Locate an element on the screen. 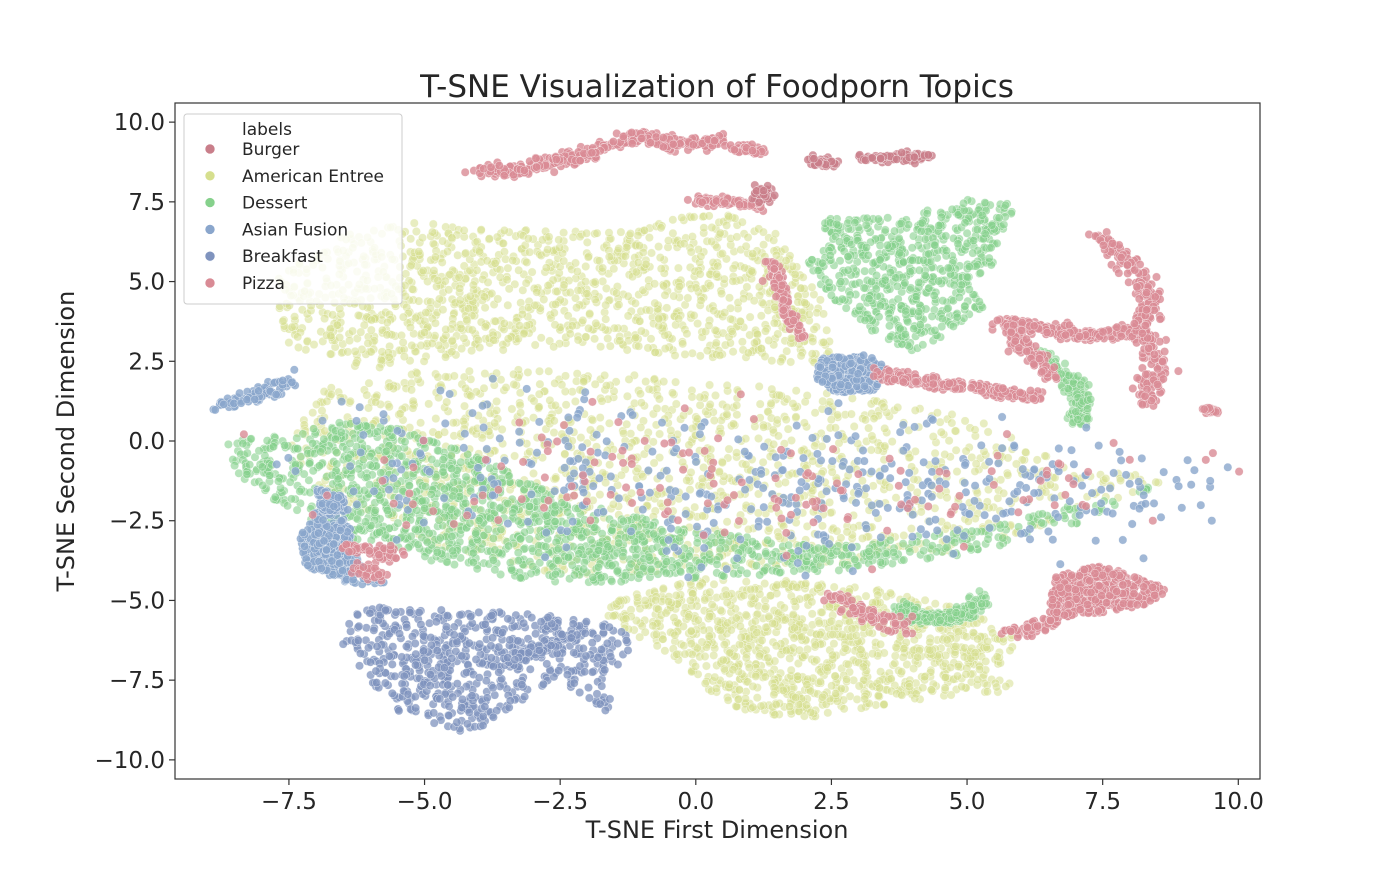 This screenshot has width=1400, height=875. chart-title: T-SNE Visualization of Foodporn Topics is located at coordinates (716, 87).